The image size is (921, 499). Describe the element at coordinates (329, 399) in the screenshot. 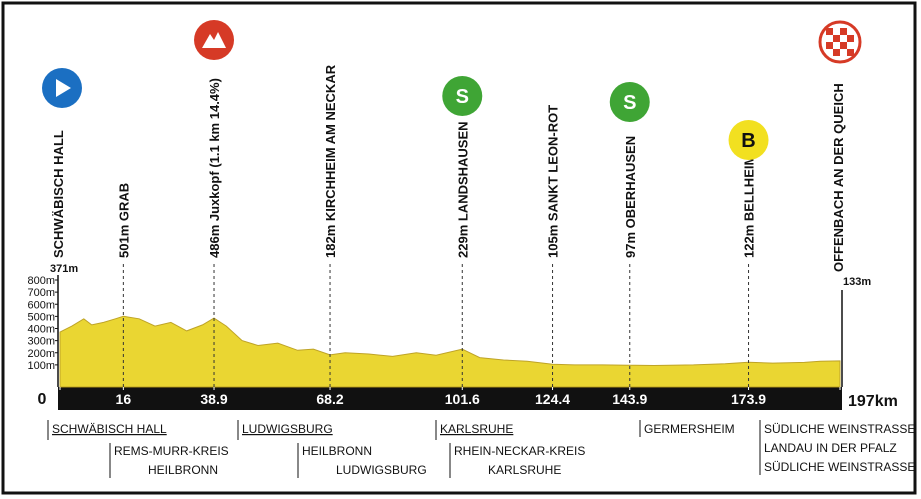

I see `x-tick-label: 68.2` at that location.